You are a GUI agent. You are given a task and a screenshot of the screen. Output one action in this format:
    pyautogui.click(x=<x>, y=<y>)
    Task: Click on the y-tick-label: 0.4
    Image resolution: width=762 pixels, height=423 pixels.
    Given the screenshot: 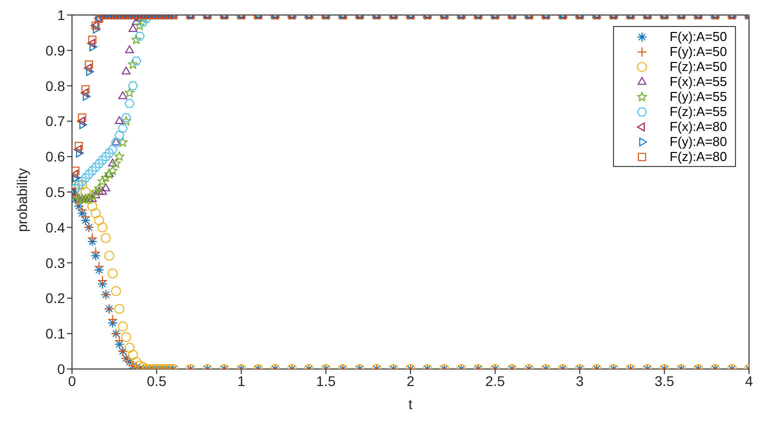 What is the action you would take?
    pyautogui.click(x=56, y=227)
    